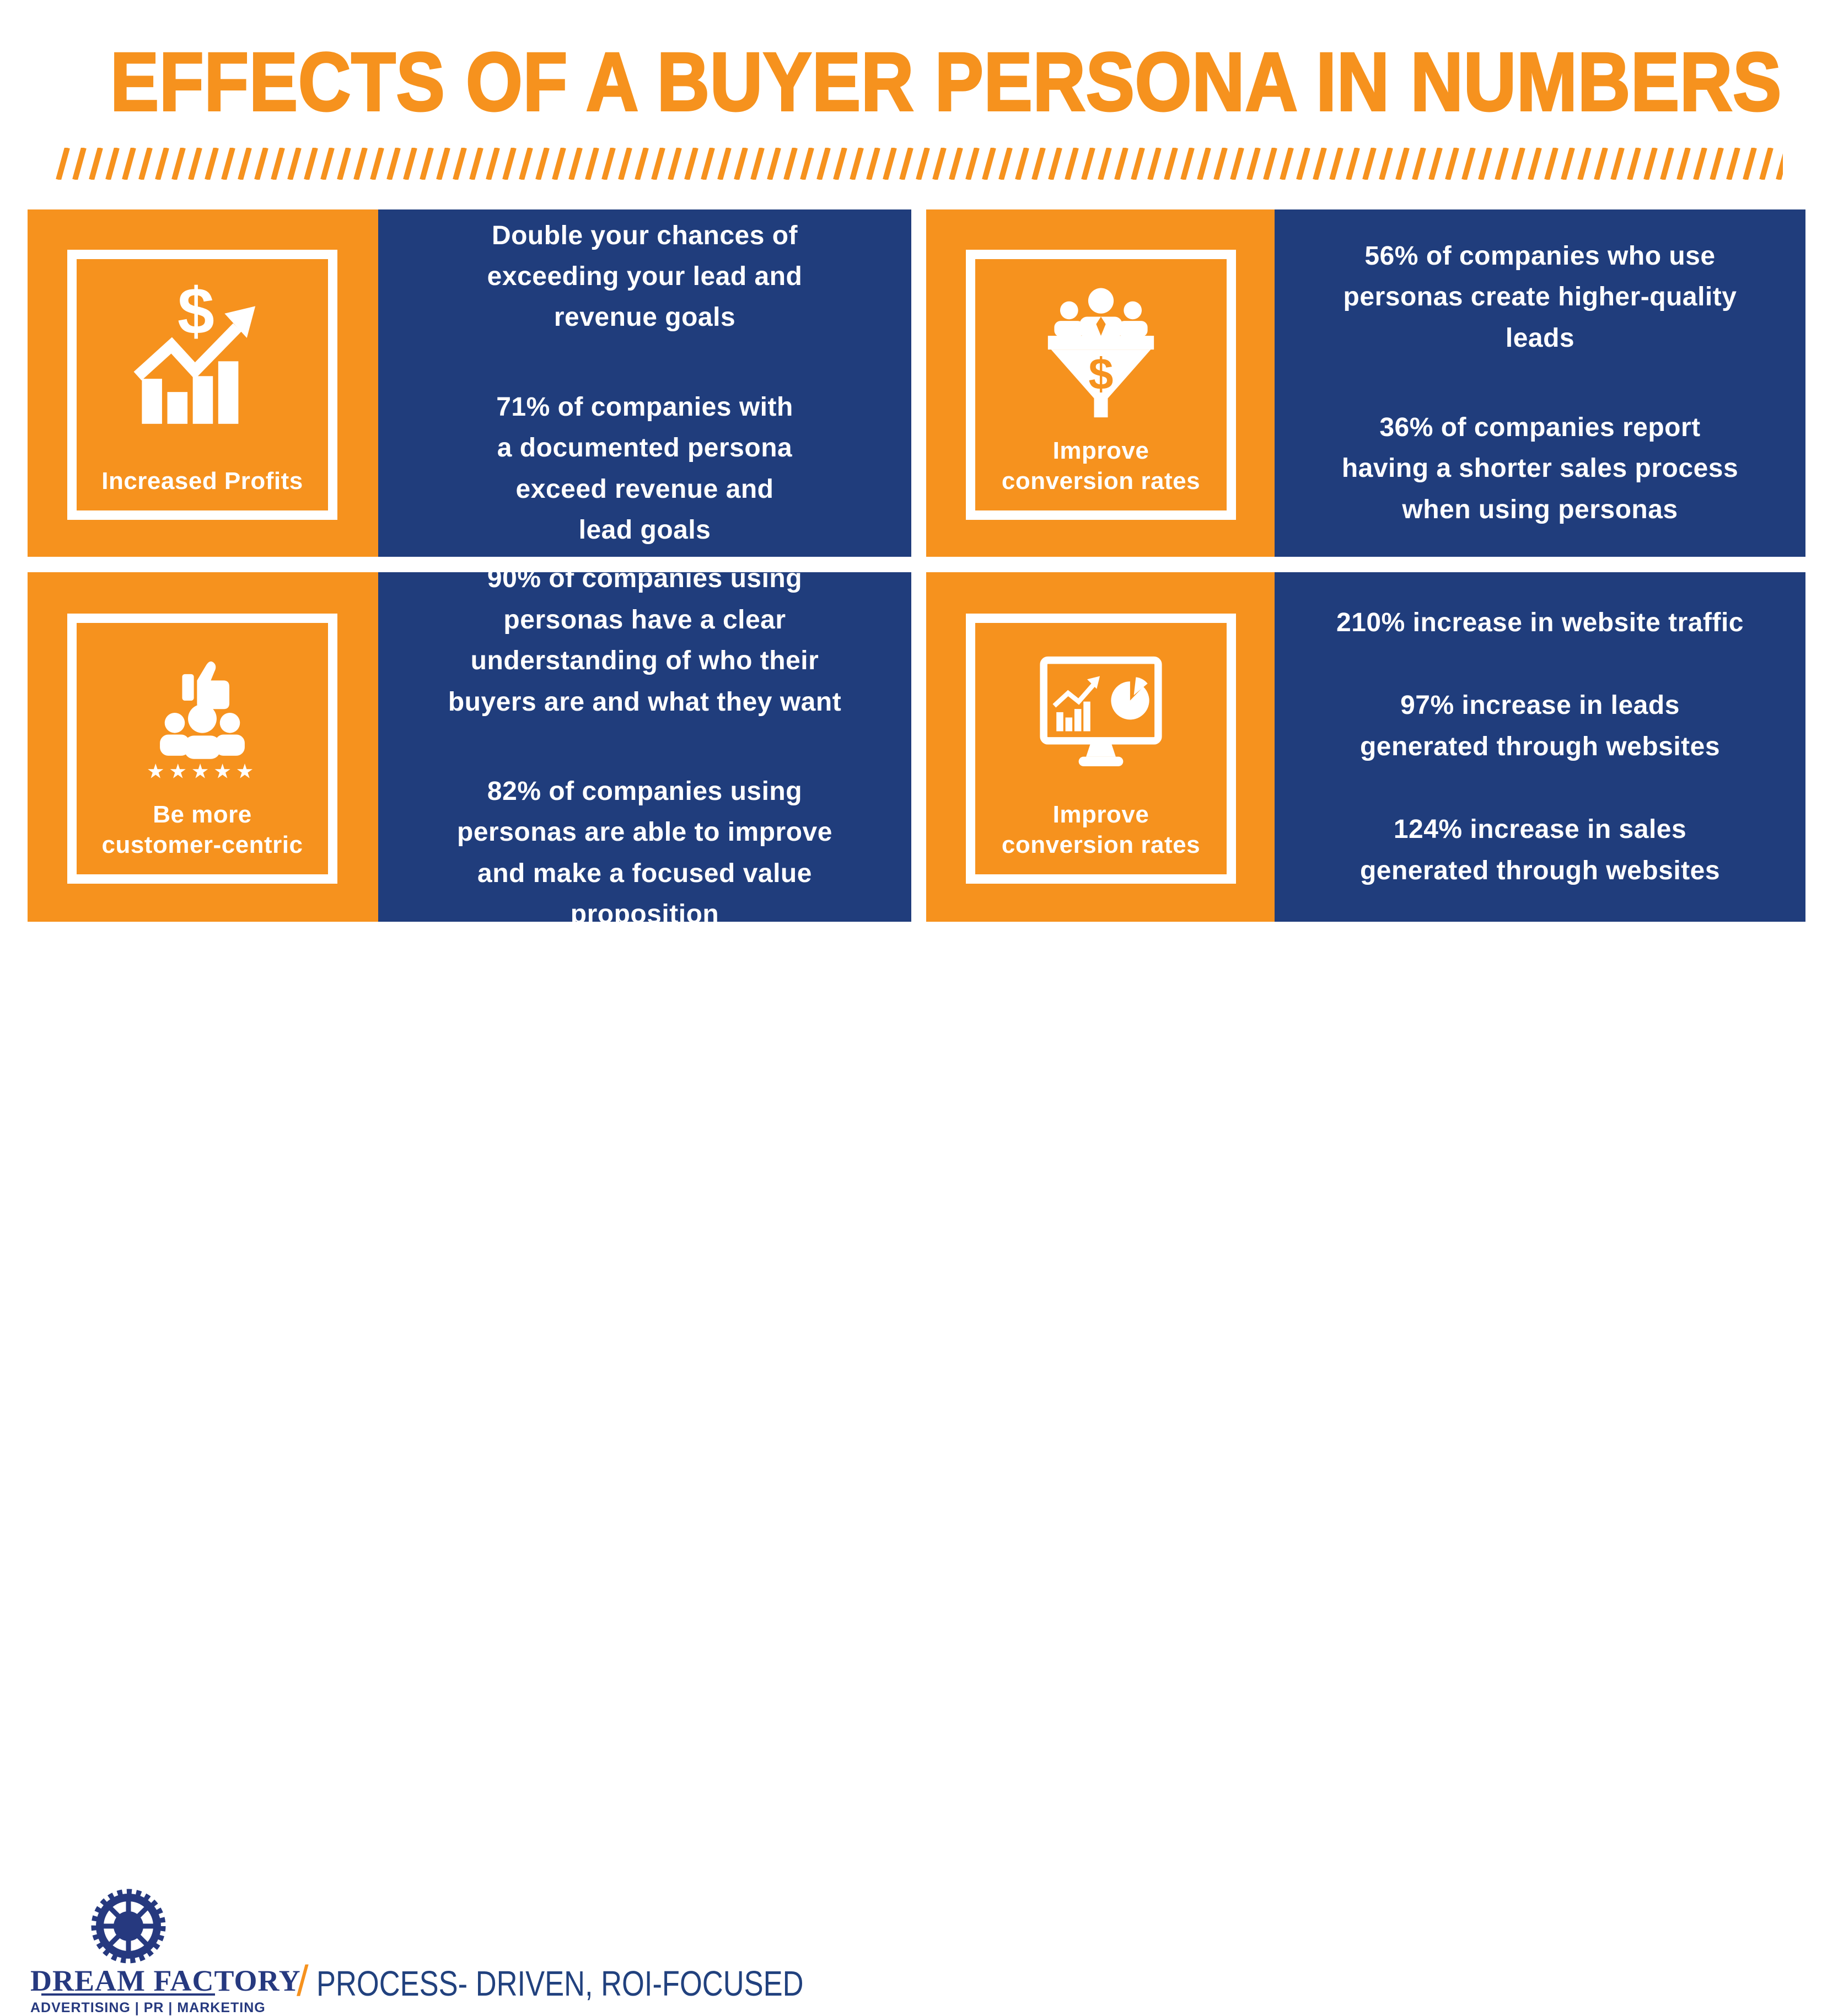 Image resolution: width=1838 pixels, height=2016 pixels. Describe the element at coordinates (194, 351) in the screenshot. I see `dollar-bar-chart-icon: $` at that location.